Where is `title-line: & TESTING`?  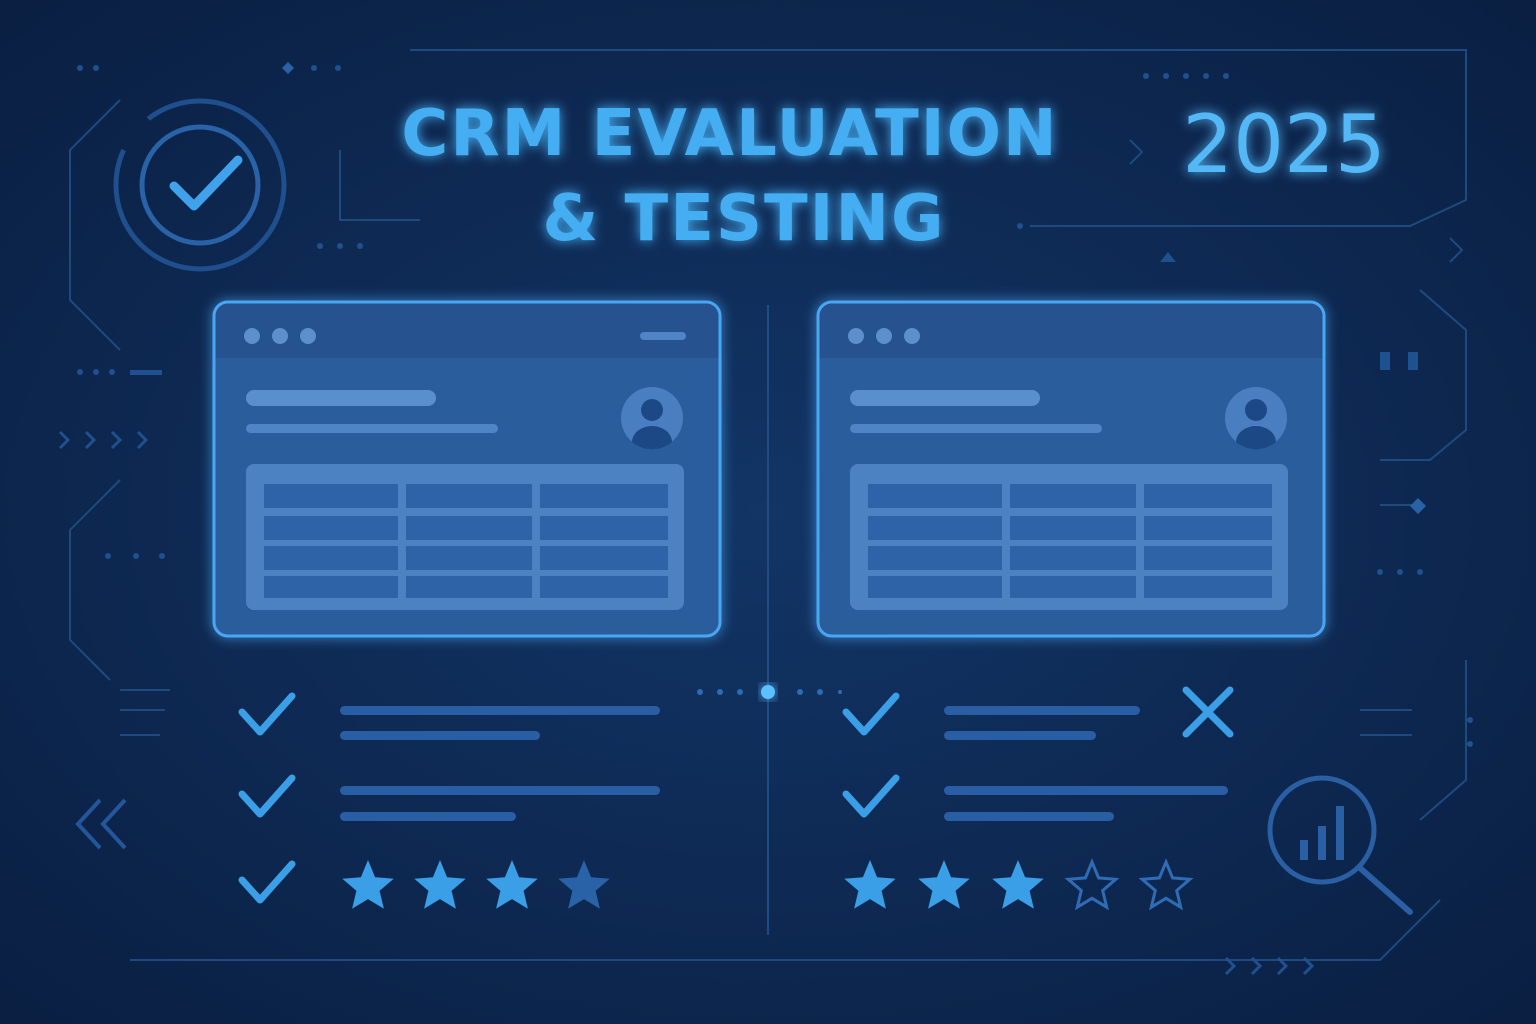
title-line: & TESTING is located at coordinates (743, 219).